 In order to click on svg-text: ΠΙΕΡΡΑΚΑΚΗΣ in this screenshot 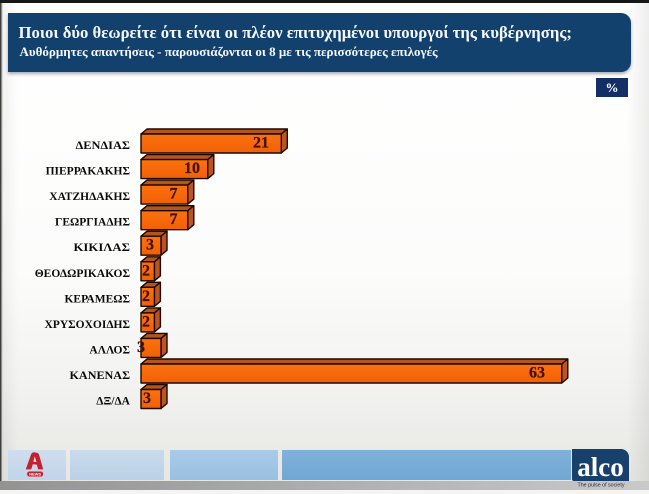, I will do `click(88, 172)`.